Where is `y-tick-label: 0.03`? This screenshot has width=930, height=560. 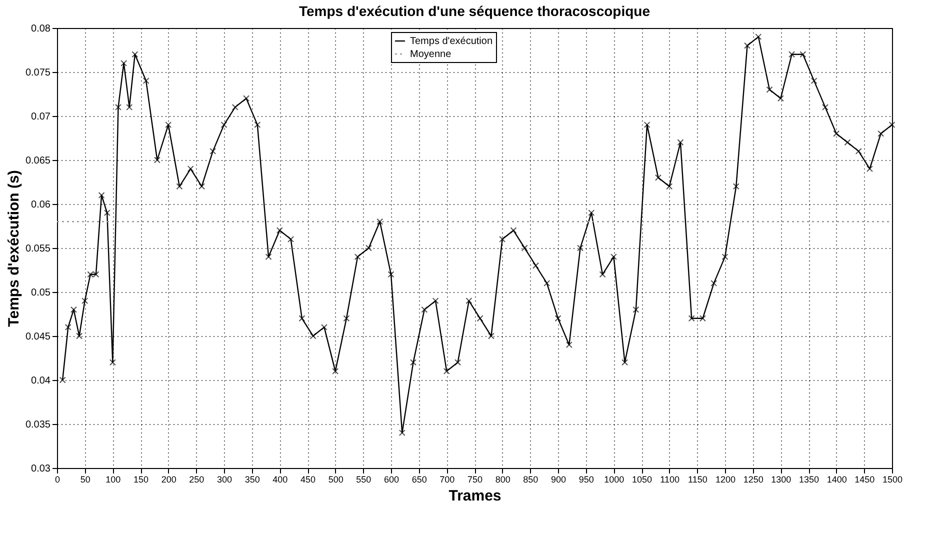
y-tick-label: 0.03 is located at coordinates (41, 469).